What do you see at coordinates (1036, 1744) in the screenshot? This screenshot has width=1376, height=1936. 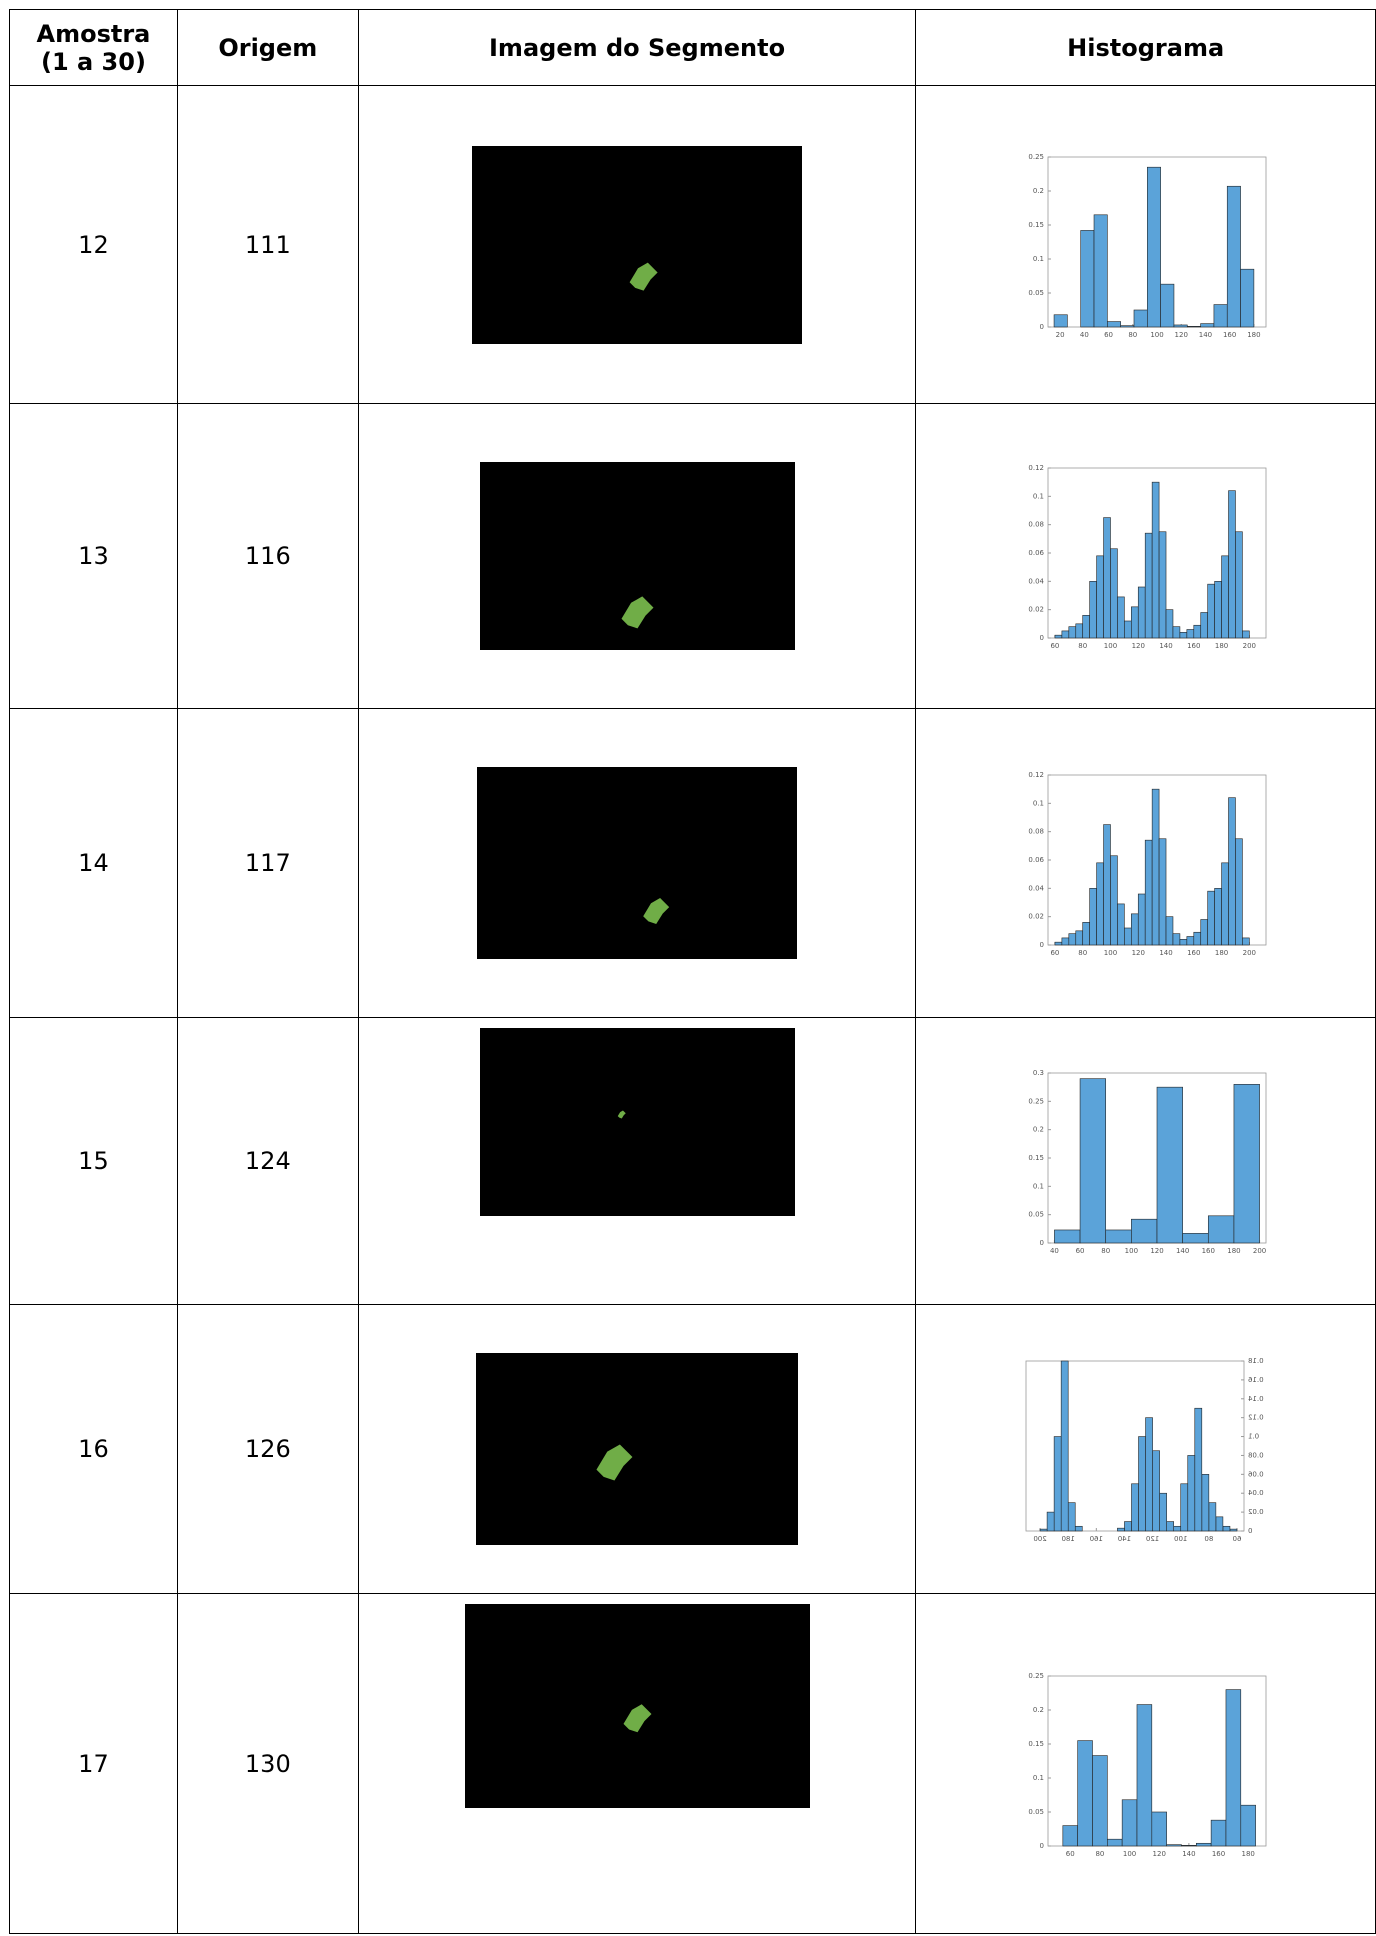 I see `y-tick-label: 0.15` at bounding box center [1036, 1744].